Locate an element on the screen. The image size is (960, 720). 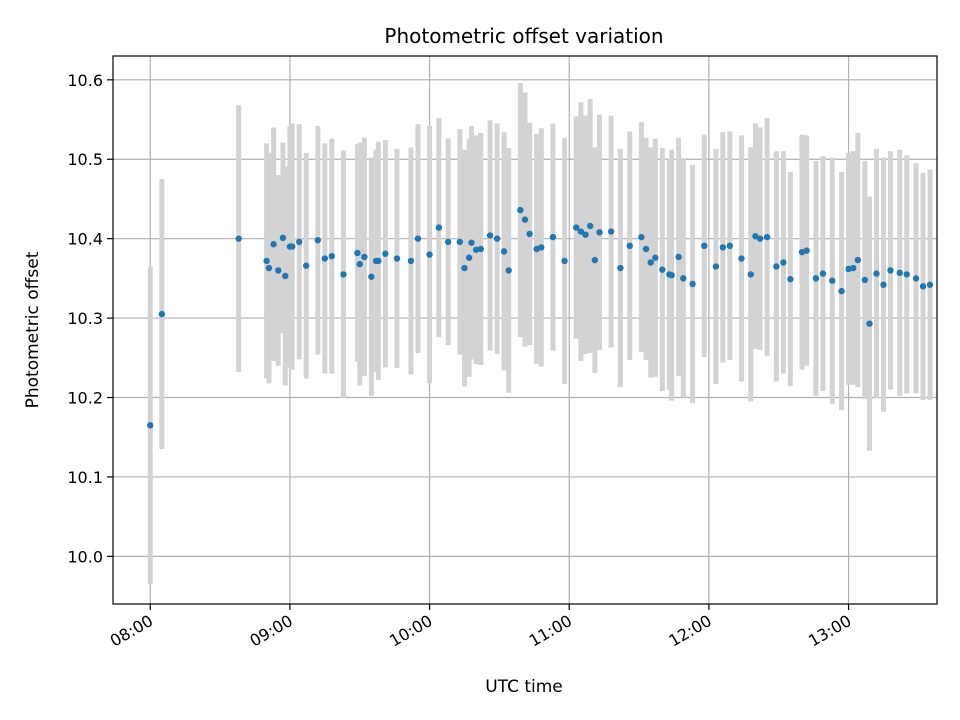
x-tick-label: 09:00 is located at coordinates (270, 631).